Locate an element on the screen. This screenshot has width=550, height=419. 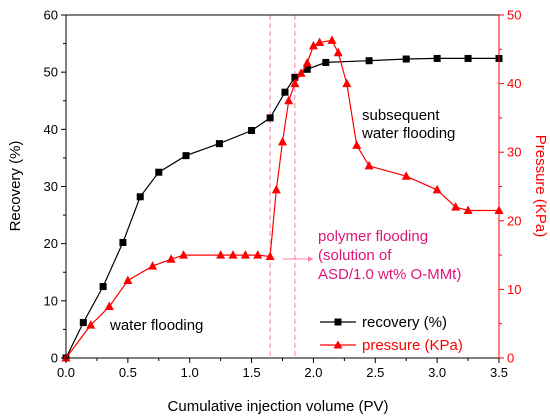
annotation-water-flooding: water flooding is located at coordinates (156, 325).